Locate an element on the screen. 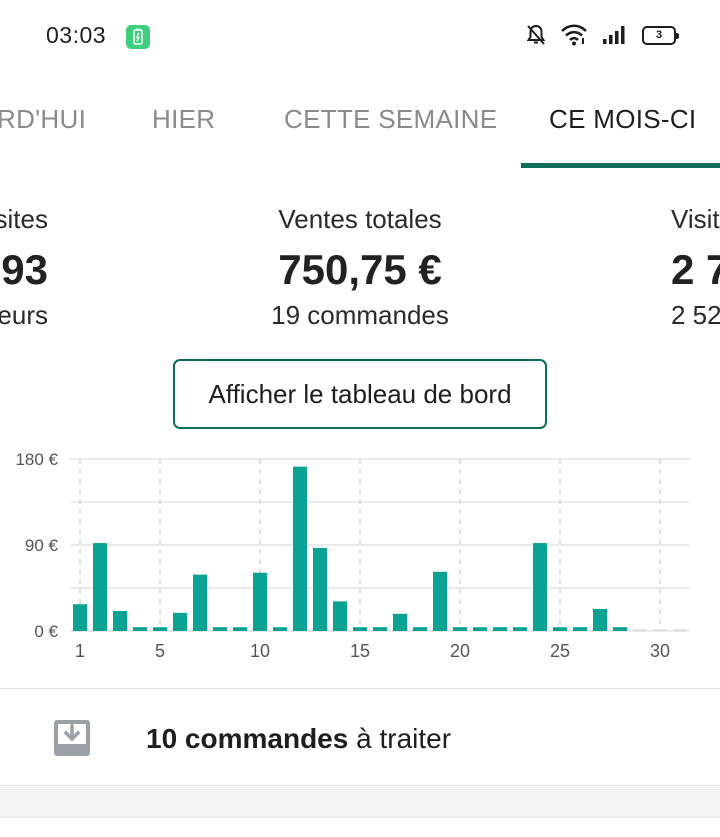 The width and height of the screenshot is (720, 837). orders-to-process-text: 10 commandes à traiter is located at coordinates (298, 739).